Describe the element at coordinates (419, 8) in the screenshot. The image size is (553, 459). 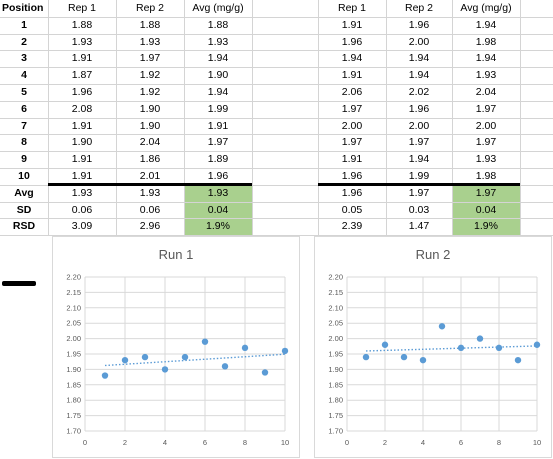
I see `header-right-2: Rep 2` at that location.